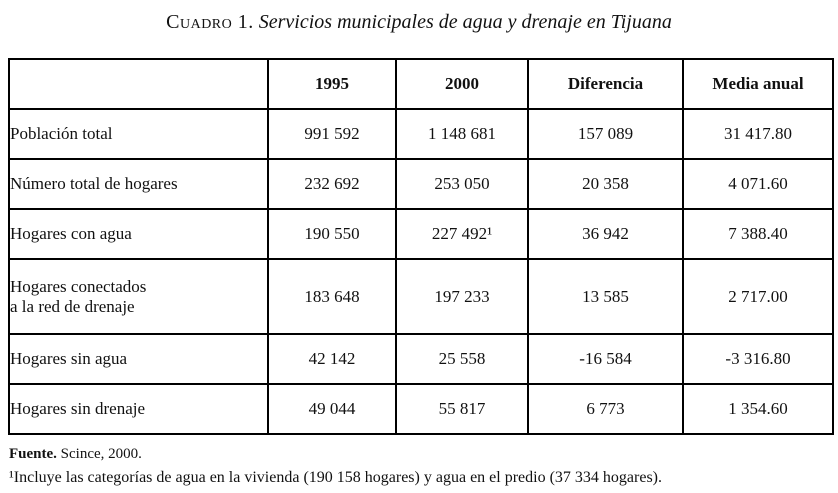  What do you see at coordinates (462, 359) in the screenshot?
I see `cell-2000: 25 558` at bounding box center [462, 359].